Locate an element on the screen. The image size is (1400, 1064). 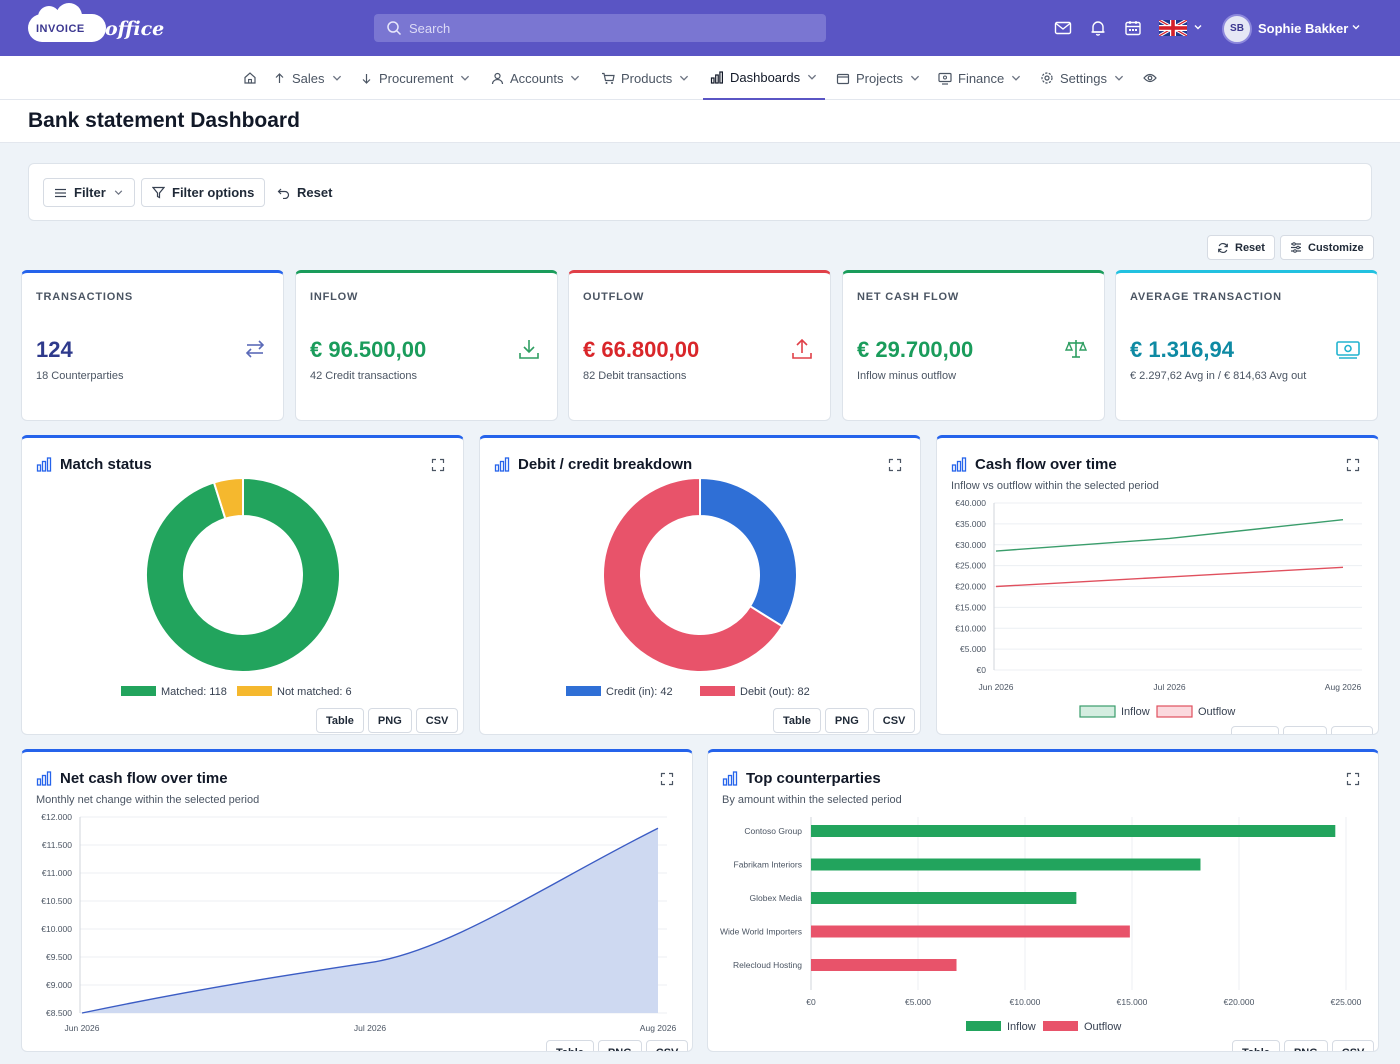
x-tick-label: Jul 2026 is located at coordinates (1169, 687).